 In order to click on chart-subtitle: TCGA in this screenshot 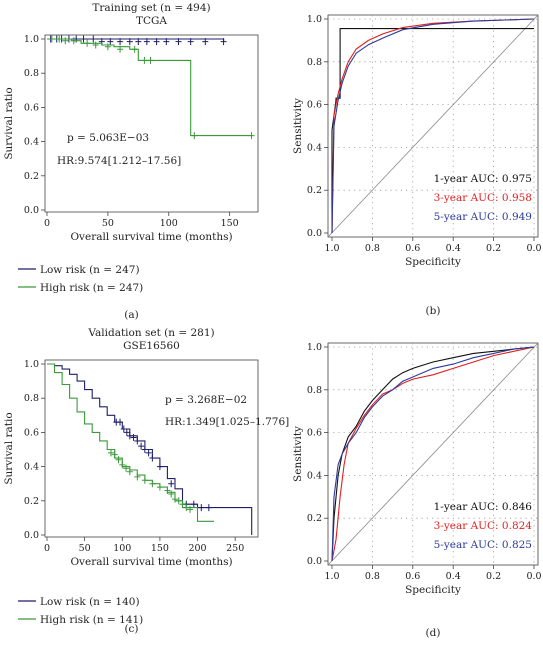, I will do `click(151, 21)`.